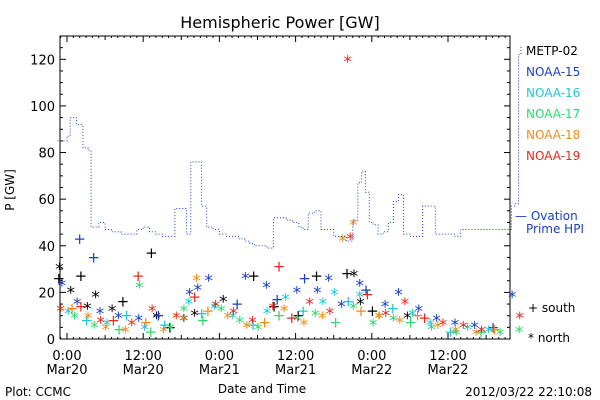  I want to click on x-axis-label: Date and Time, so click(262, 389).